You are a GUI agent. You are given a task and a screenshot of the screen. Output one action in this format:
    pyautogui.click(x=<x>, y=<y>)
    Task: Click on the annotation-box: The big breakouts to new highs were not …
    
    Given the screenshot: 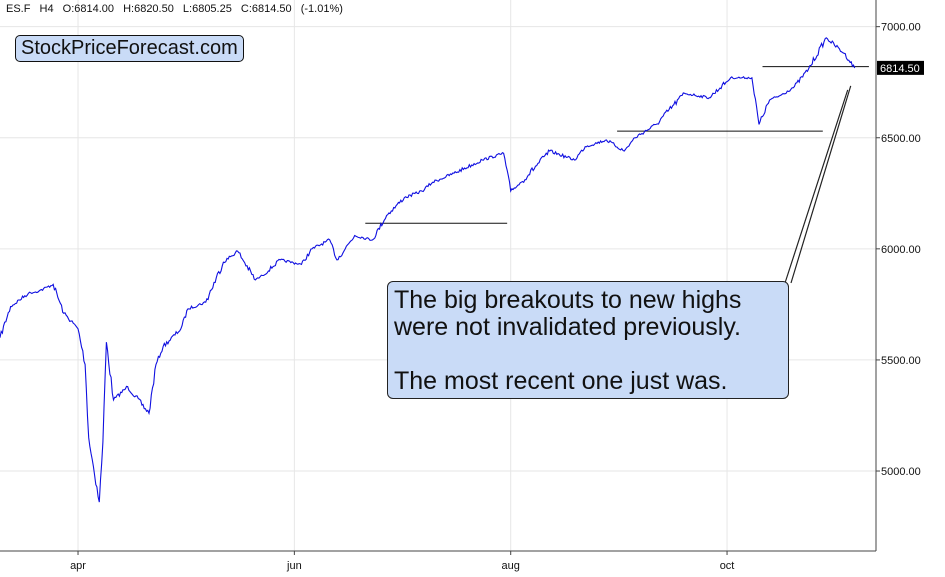 What is the action you would take?
    pyautogui.click(x=588, y=340)
    